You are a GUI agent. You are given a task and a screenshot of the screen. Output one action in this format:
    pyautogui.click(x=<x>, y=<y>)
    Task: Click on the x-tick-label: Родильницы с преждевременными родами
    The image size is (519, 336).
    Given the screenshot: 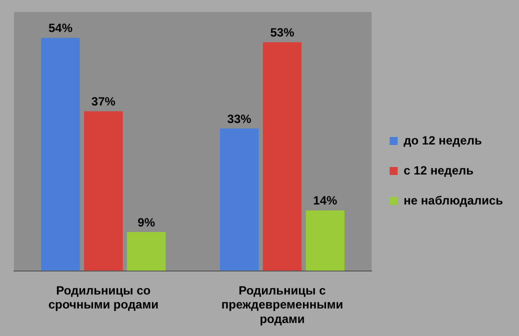 What is the action you would take?
    pyautogui.click(x=282, y=304)
    